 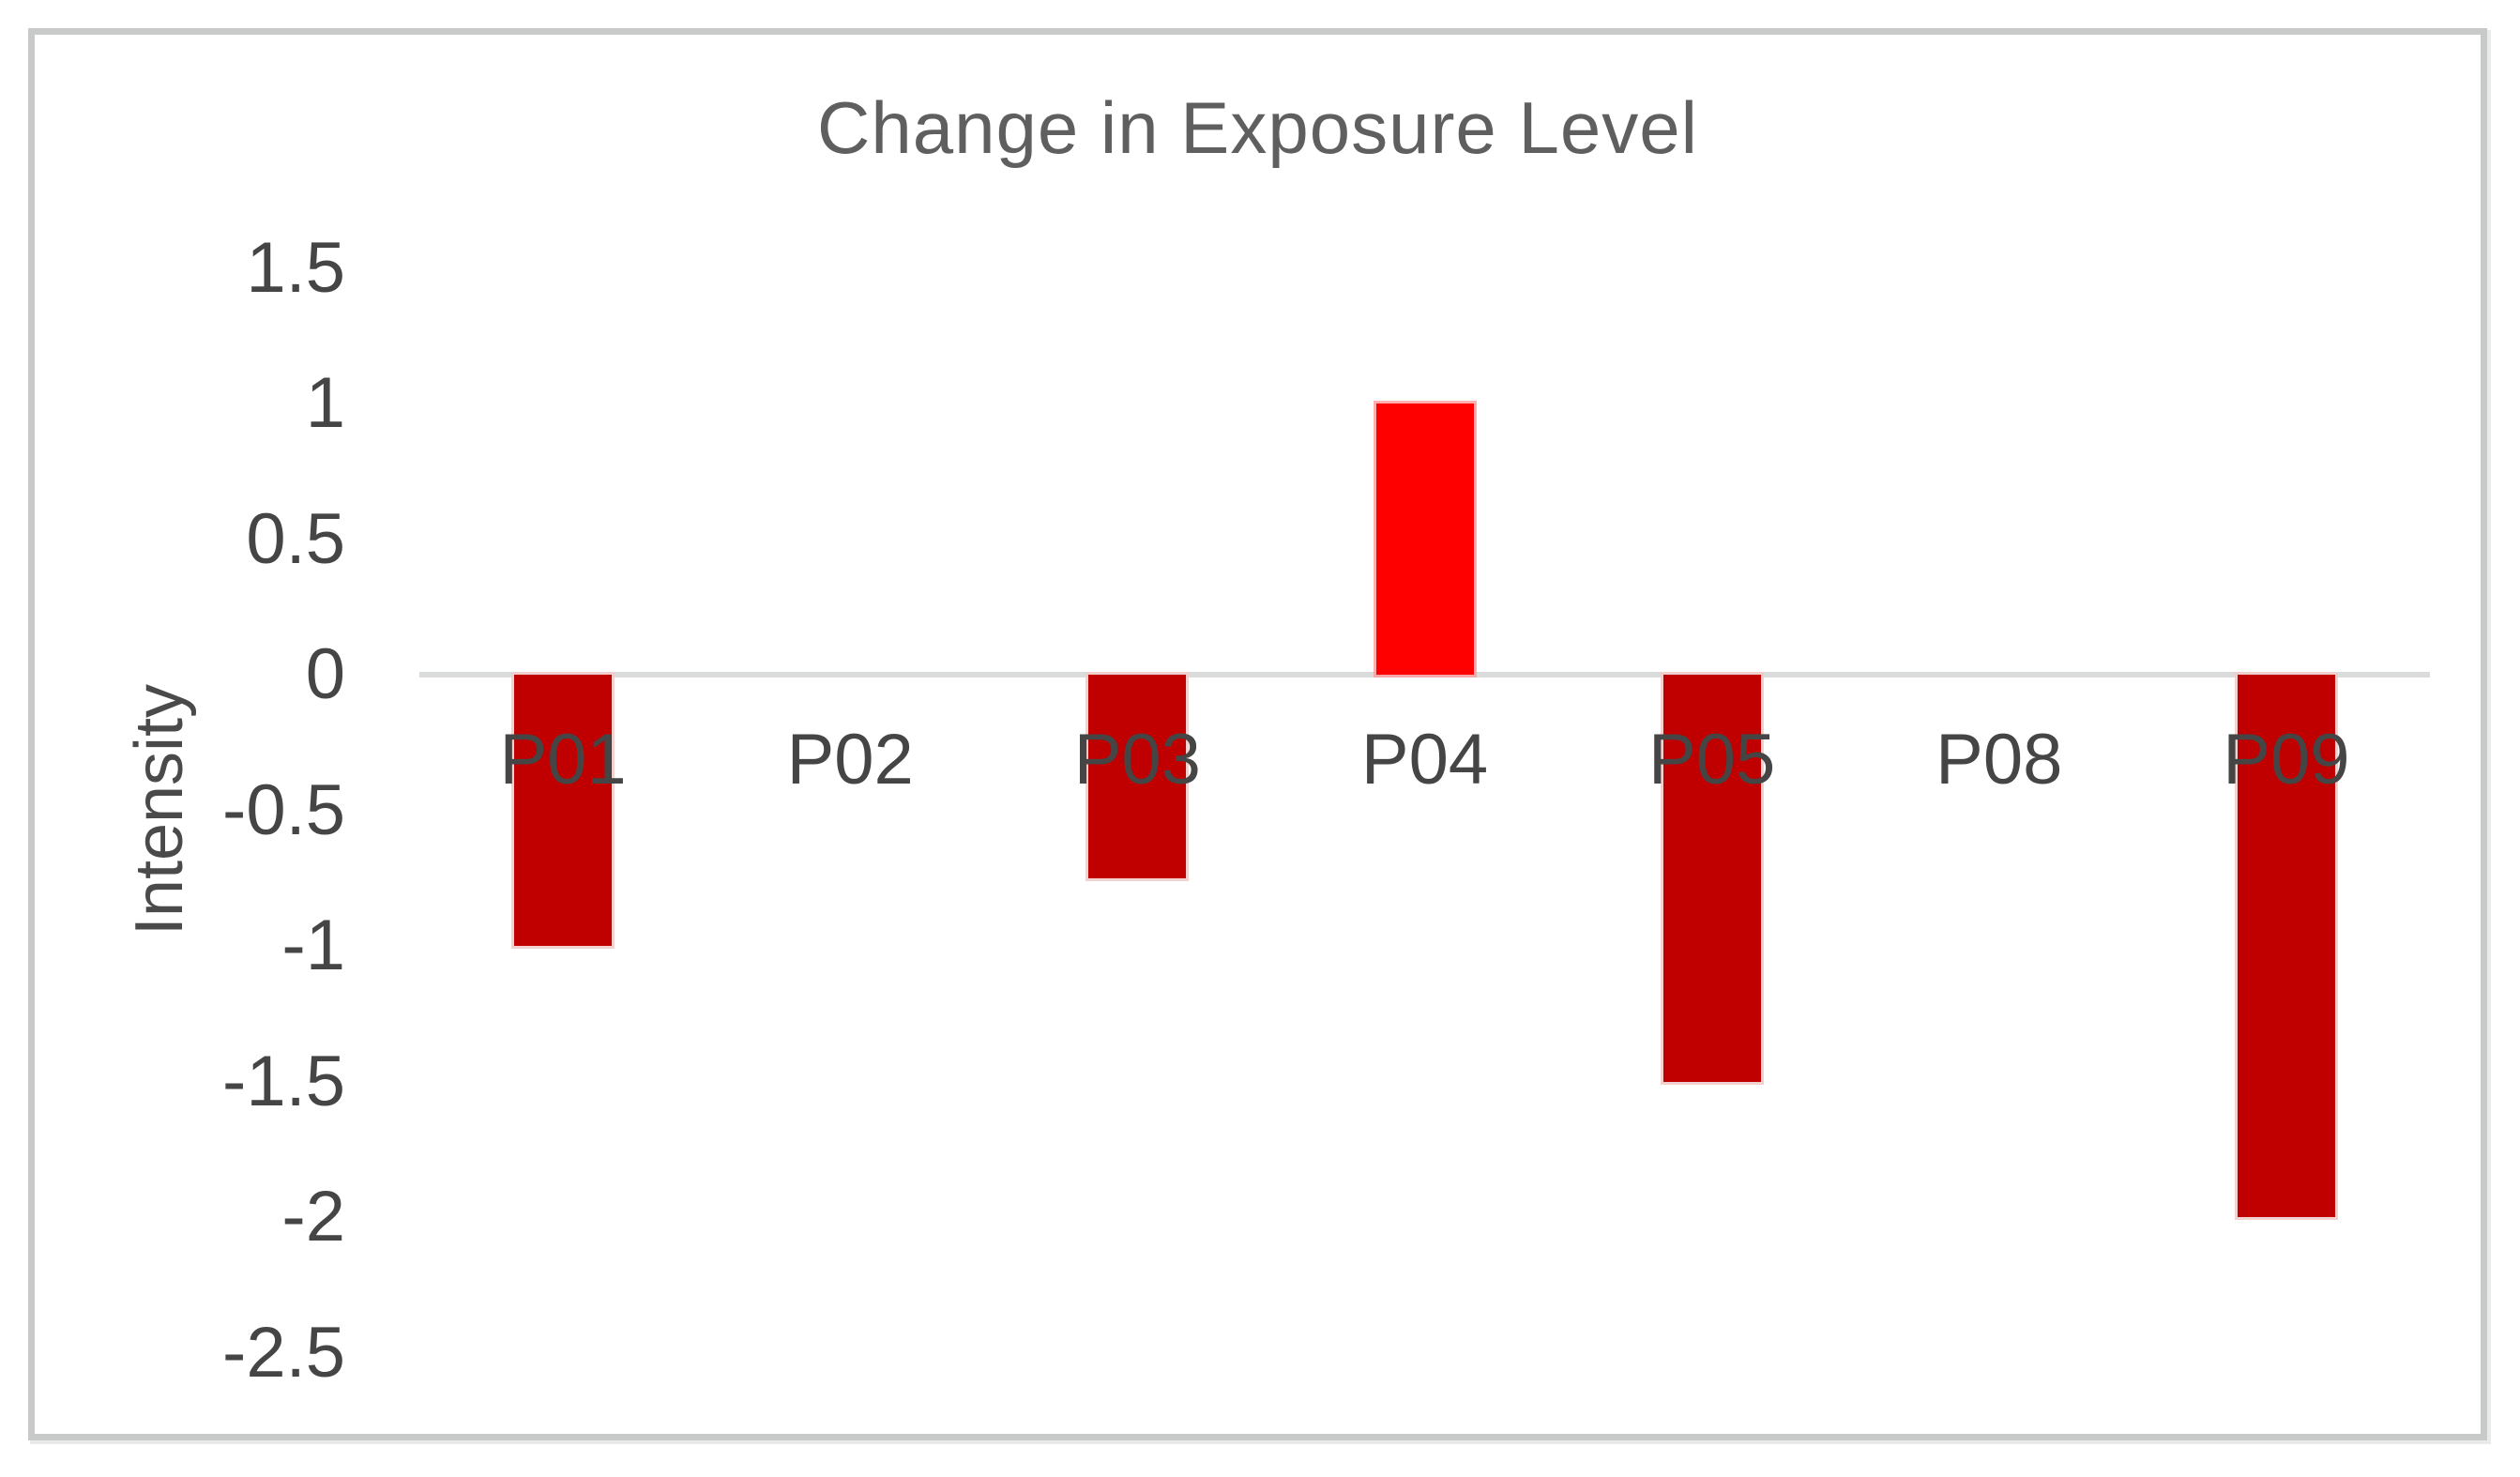 What do you see at coordinates (295, 538) in the screenshot?
I see `y-tick-label: 0.5` at bounding box center [295, 538].